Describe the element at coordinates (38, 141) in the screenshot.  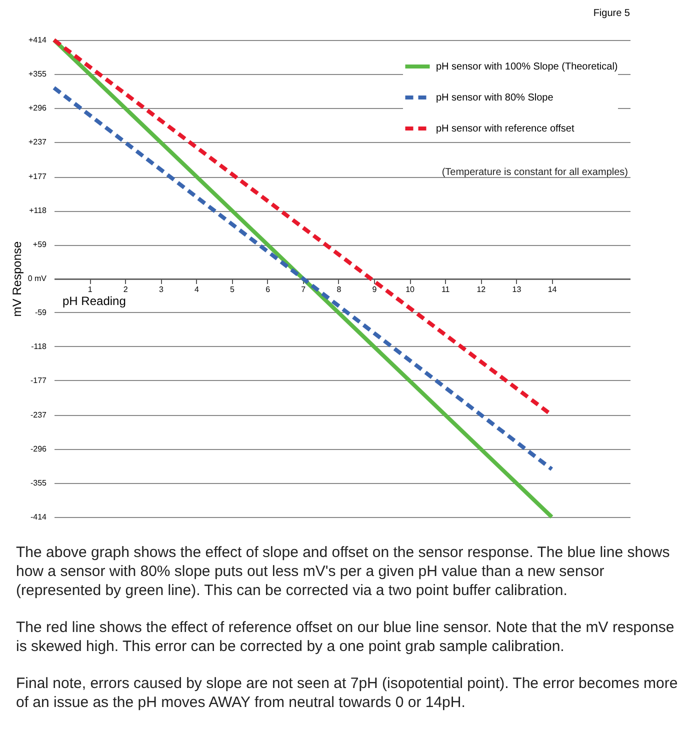
I see `y-tick-label: +237` at that location.